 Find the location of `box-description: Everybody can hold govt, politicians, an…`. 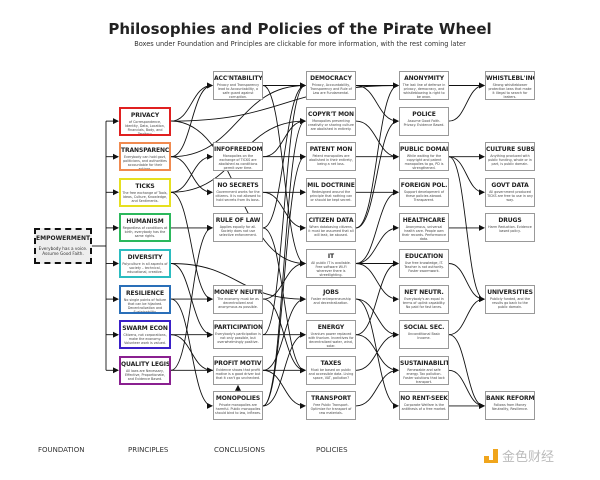

box-description: Everybody can hold govt, politicians, an… is located at coordinates (145, 163).